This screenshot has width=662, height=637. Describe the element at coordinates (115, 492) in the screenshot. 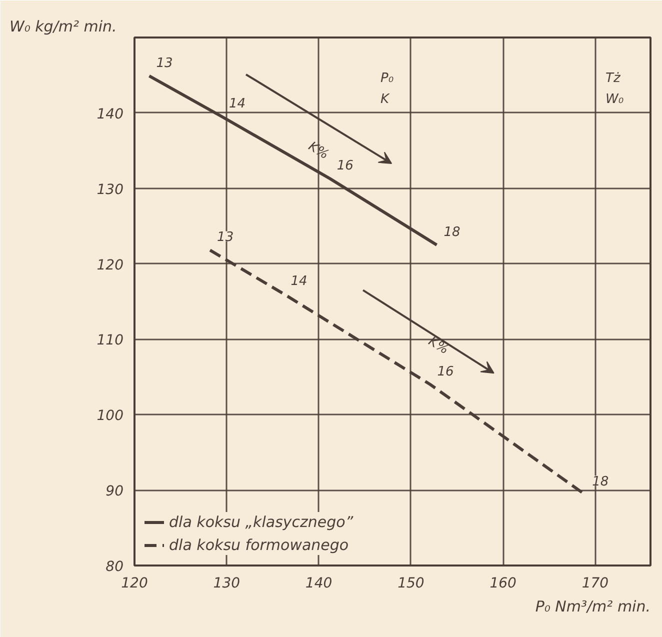

I see `y-tick-label: 90` at that location.